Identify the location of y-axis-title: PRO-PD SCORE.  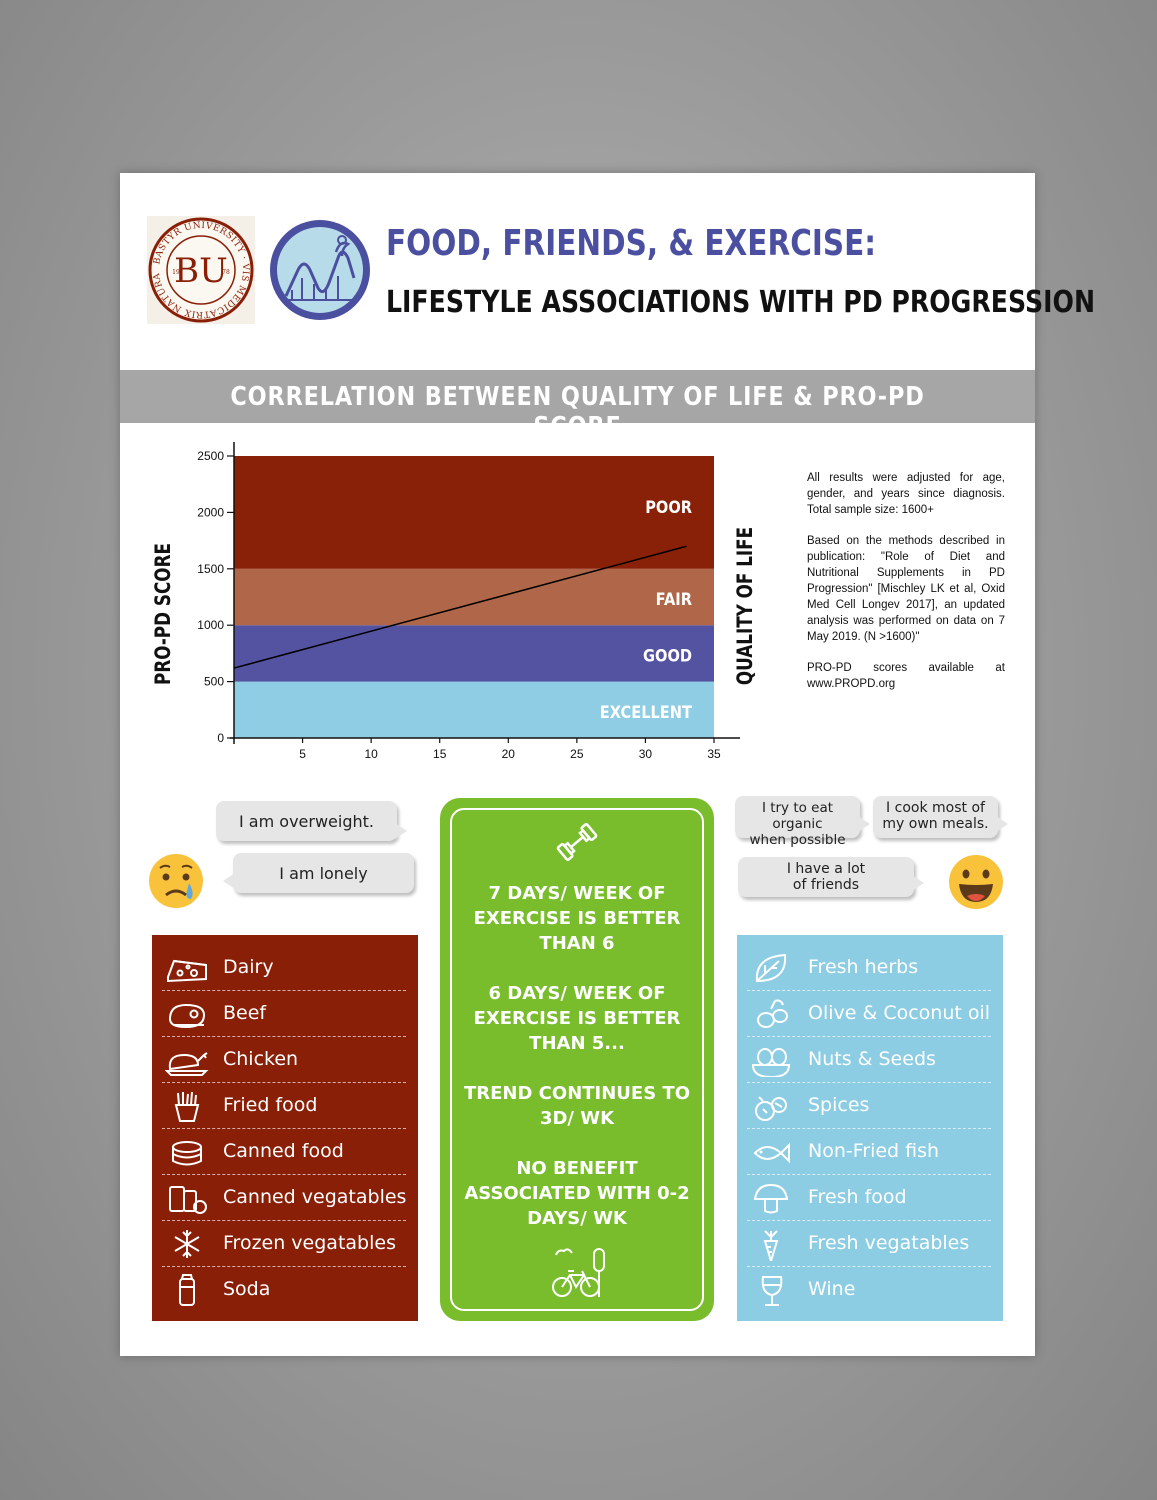
(163, 614).